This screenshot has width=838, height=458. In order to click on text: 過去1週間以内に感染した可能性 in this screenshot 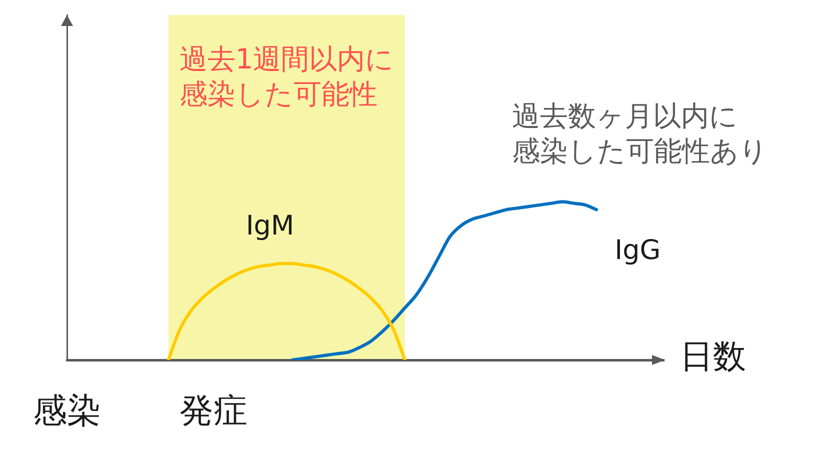, I will do `click(286, 76)`.